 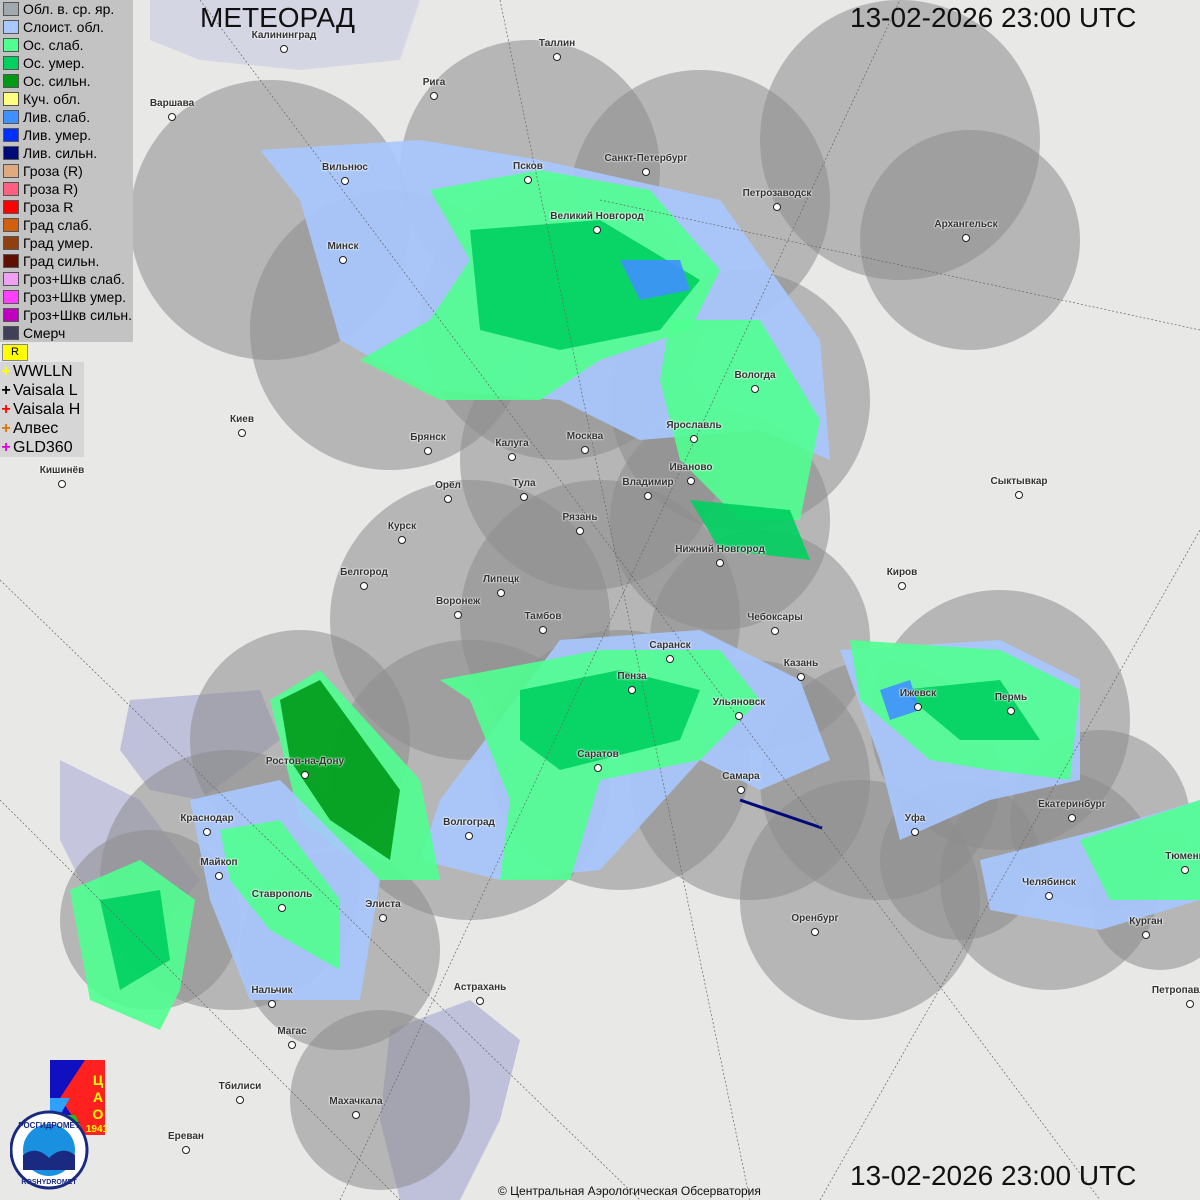 What do you see at coordinates (48, 207) in the screenshot?
I see `legend-label: Гроза R` at bounding box center [48, 207].